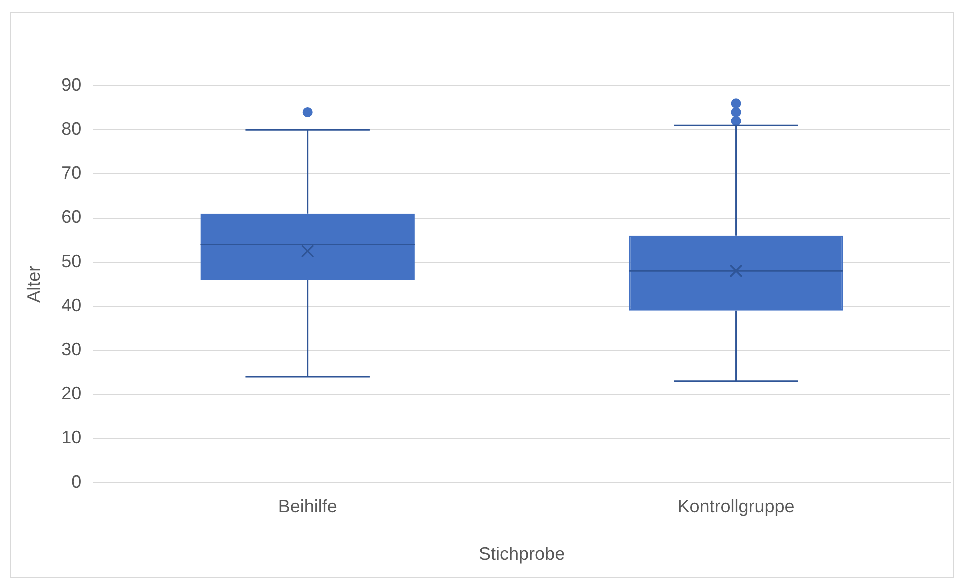  I want to click on y-tick-label: 20, so click(72, 394).